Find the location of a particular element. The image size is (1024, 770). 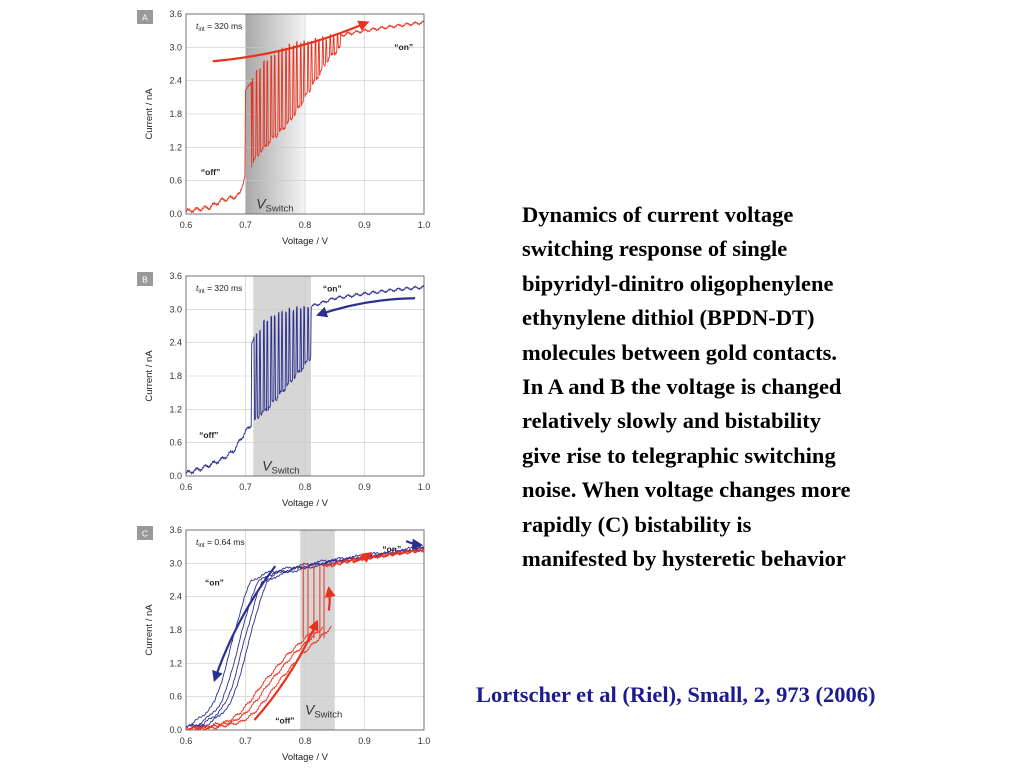

caption-line: relatively slowly and bistability is located at coordinates (671, 421).